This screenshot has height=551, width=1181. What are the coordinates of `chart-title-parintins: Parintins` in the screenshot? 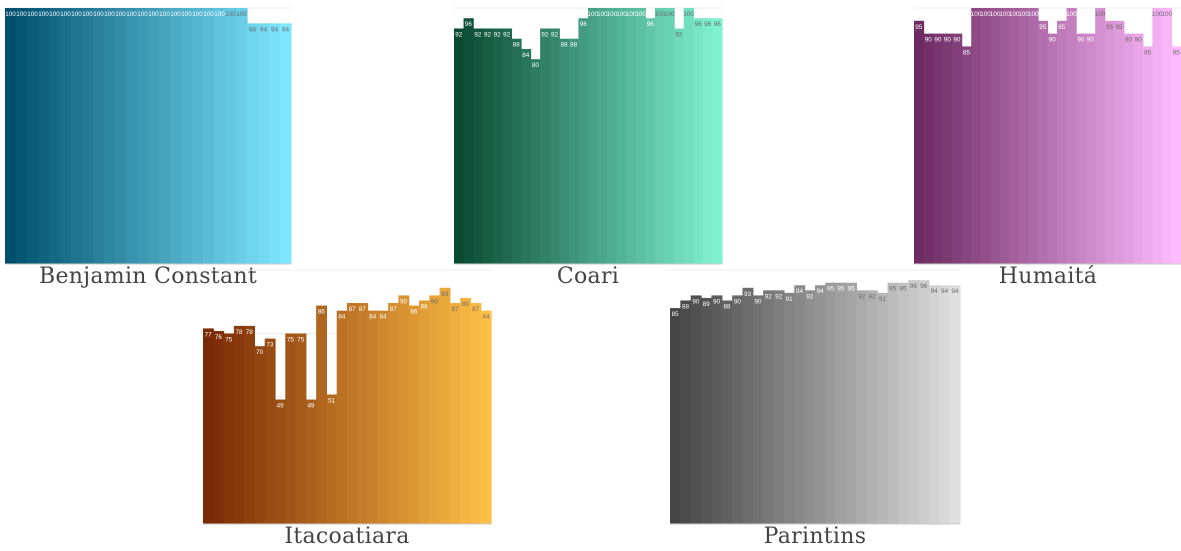 It's located at (815, 536).